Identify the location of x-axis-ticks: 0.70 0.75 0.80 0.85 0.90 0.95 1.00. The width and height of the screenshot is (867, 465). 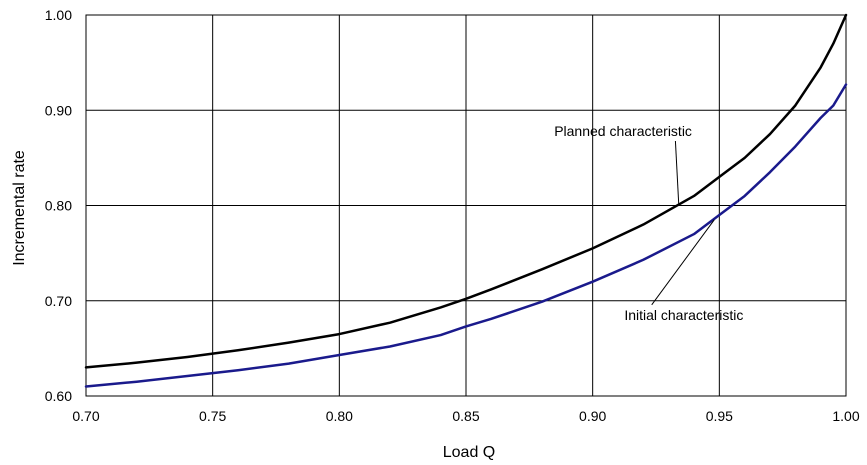
(465, 416).